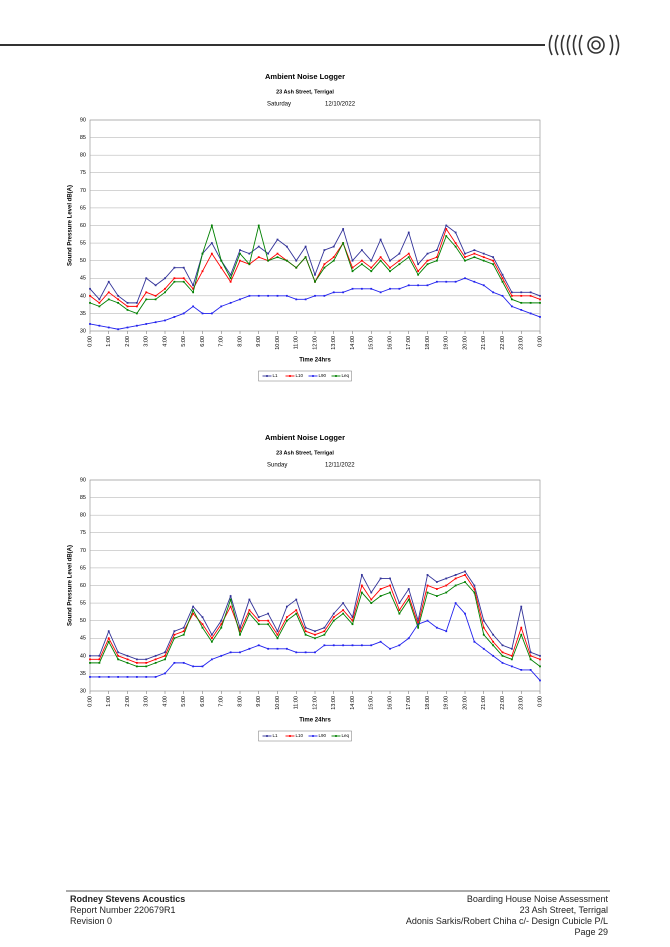 The height and width of the screenshot is (947, 670). Describe the element at coordinates (147, 341) in the screenshot. I see `x-tick-label: 3:00` at that location.